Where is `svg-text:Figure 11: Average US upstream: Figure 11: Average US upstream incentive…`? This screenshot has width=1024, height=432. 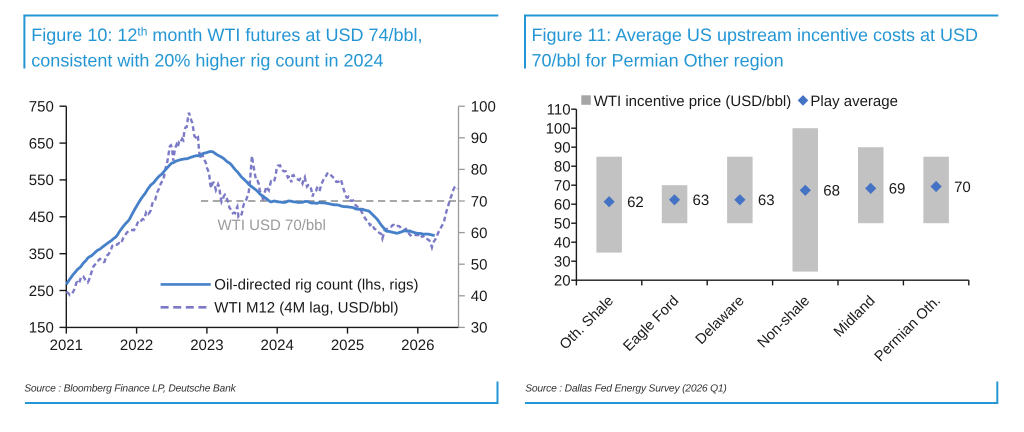 svg-text:Figure 11: Average US upstream: Figure 11: Average US upstream incentive… is located at coordinates (755, 35).